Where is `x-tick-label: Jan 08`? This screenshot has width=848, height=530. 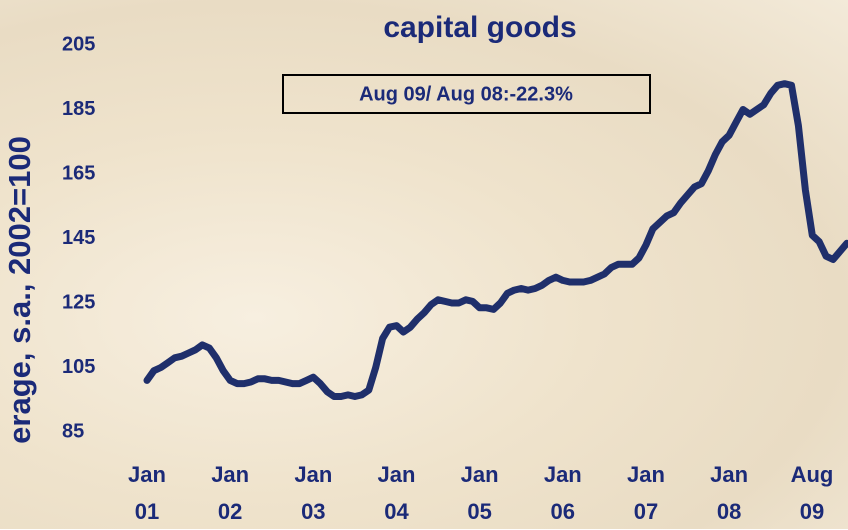
x-tick-label: Jan 08 is located at coordinates (729, 493).